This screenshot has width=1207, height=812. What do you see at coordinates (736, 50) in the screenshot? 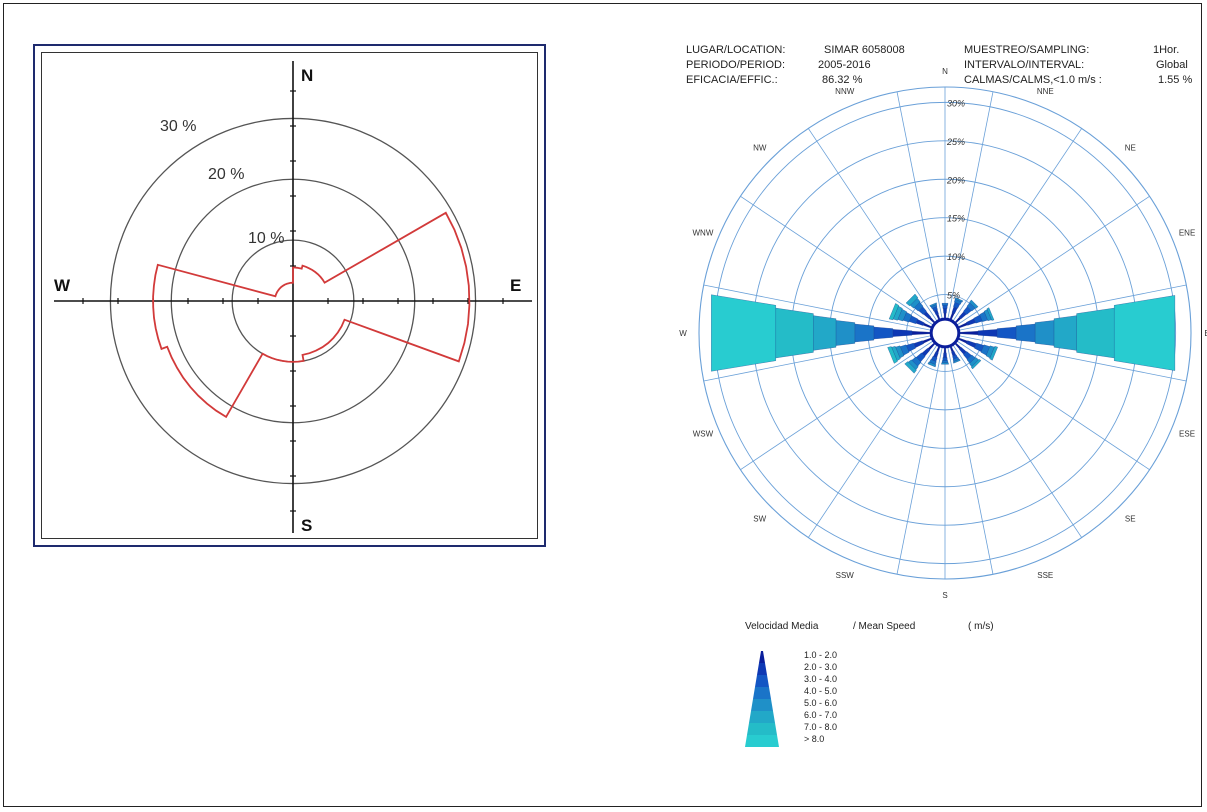
I see `location-label: LUGAR/LOCATION:` at bounding box center [736, 50].